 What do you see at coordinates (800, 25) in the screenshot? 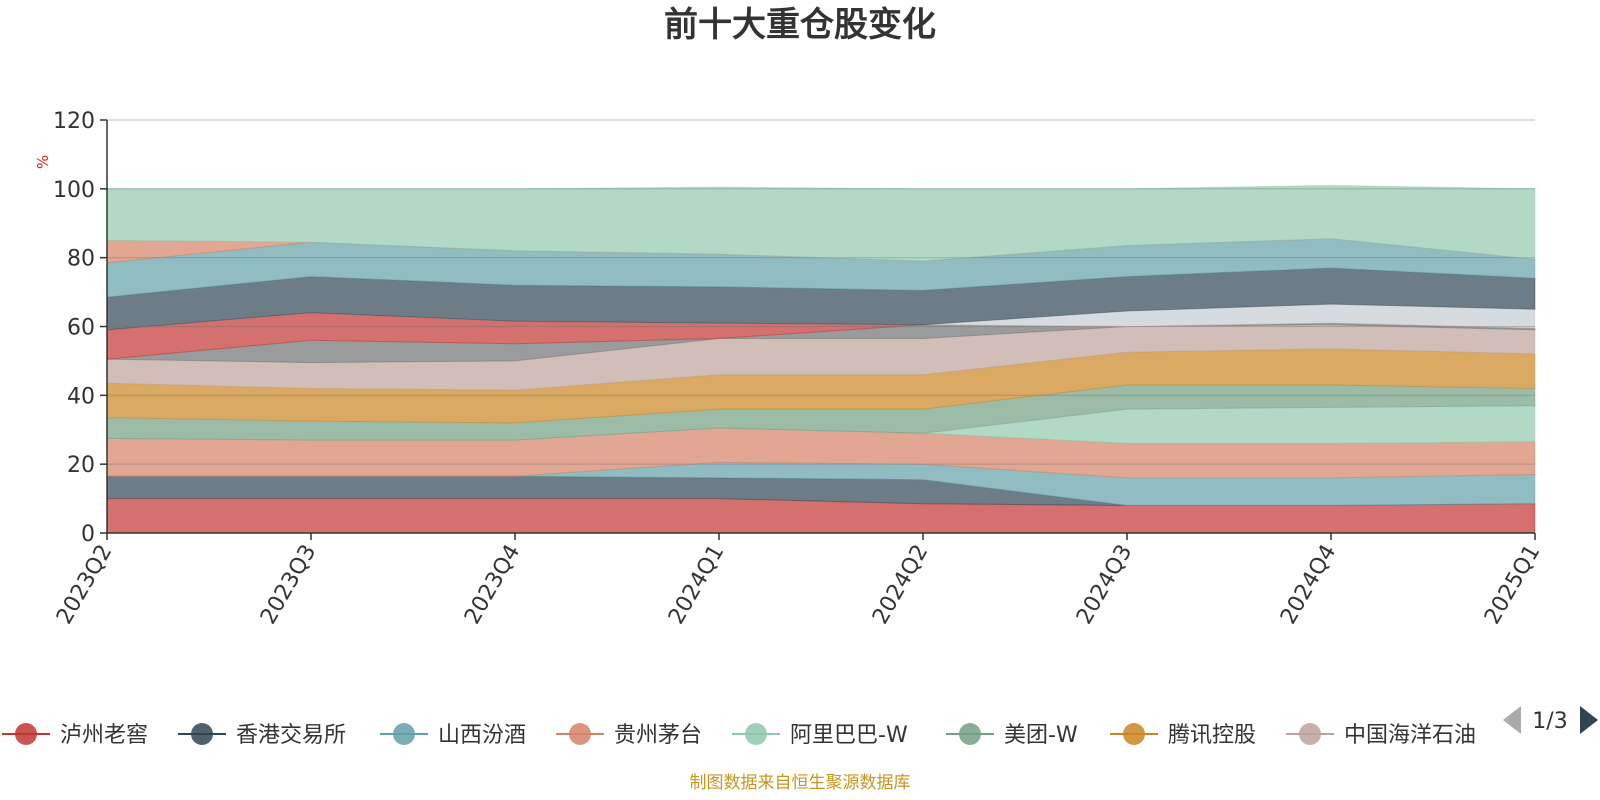
I see `chart-title: 前十大重仓股变化` at bounding box center [800, 25].